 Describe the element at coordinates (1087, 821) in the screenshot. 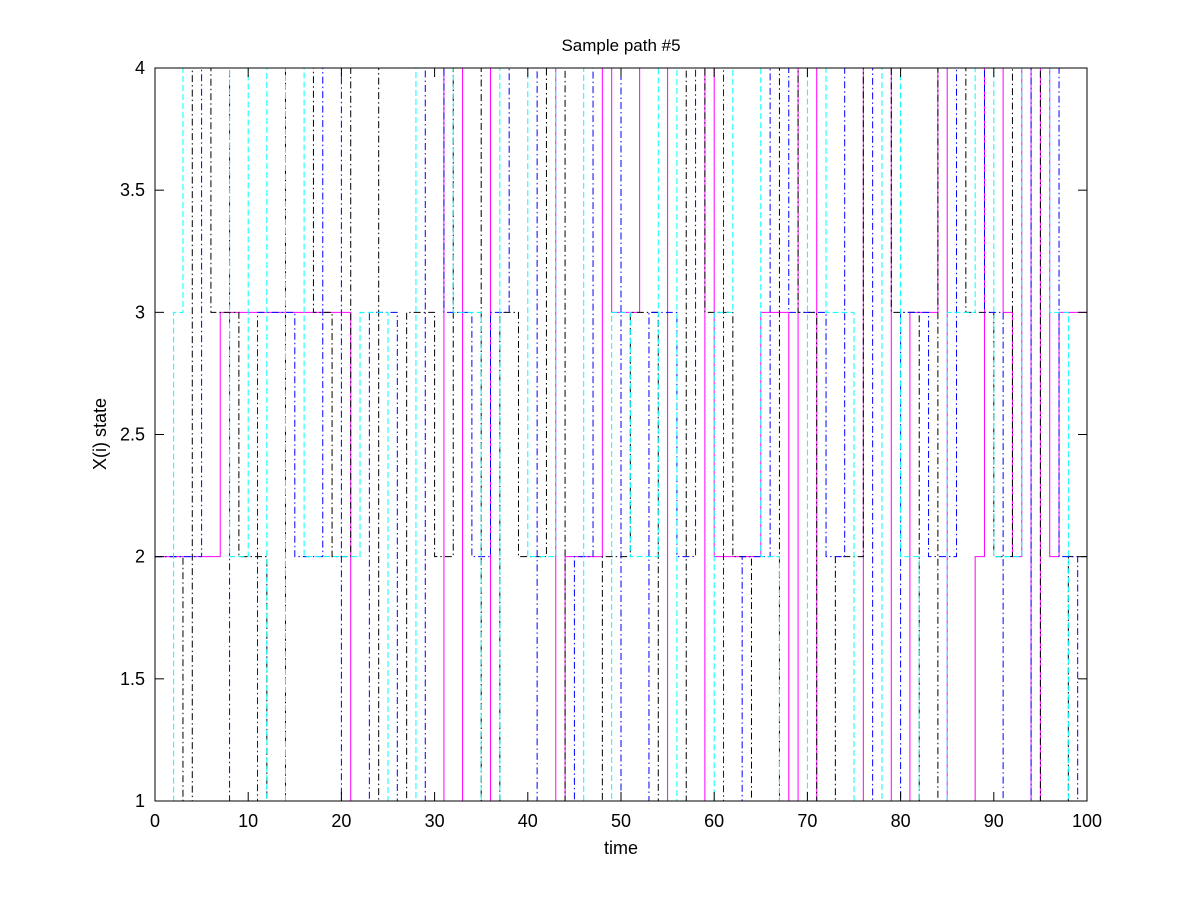

I see `x-tick-label: 100` at that location.